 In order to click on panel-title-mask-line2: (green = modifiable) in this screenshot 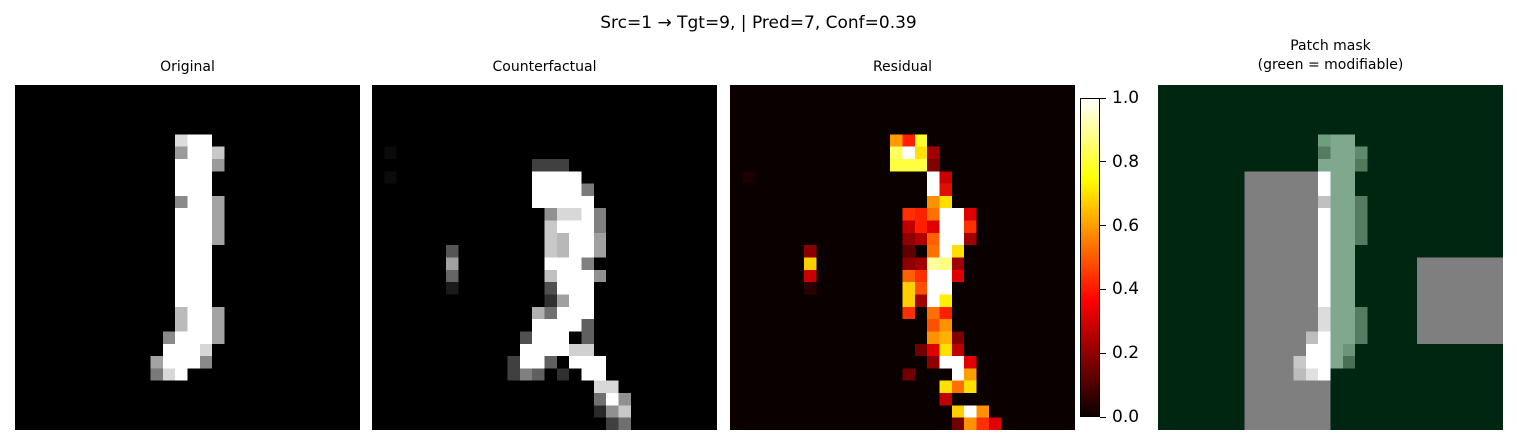, I will do `click(1330, 65)`.